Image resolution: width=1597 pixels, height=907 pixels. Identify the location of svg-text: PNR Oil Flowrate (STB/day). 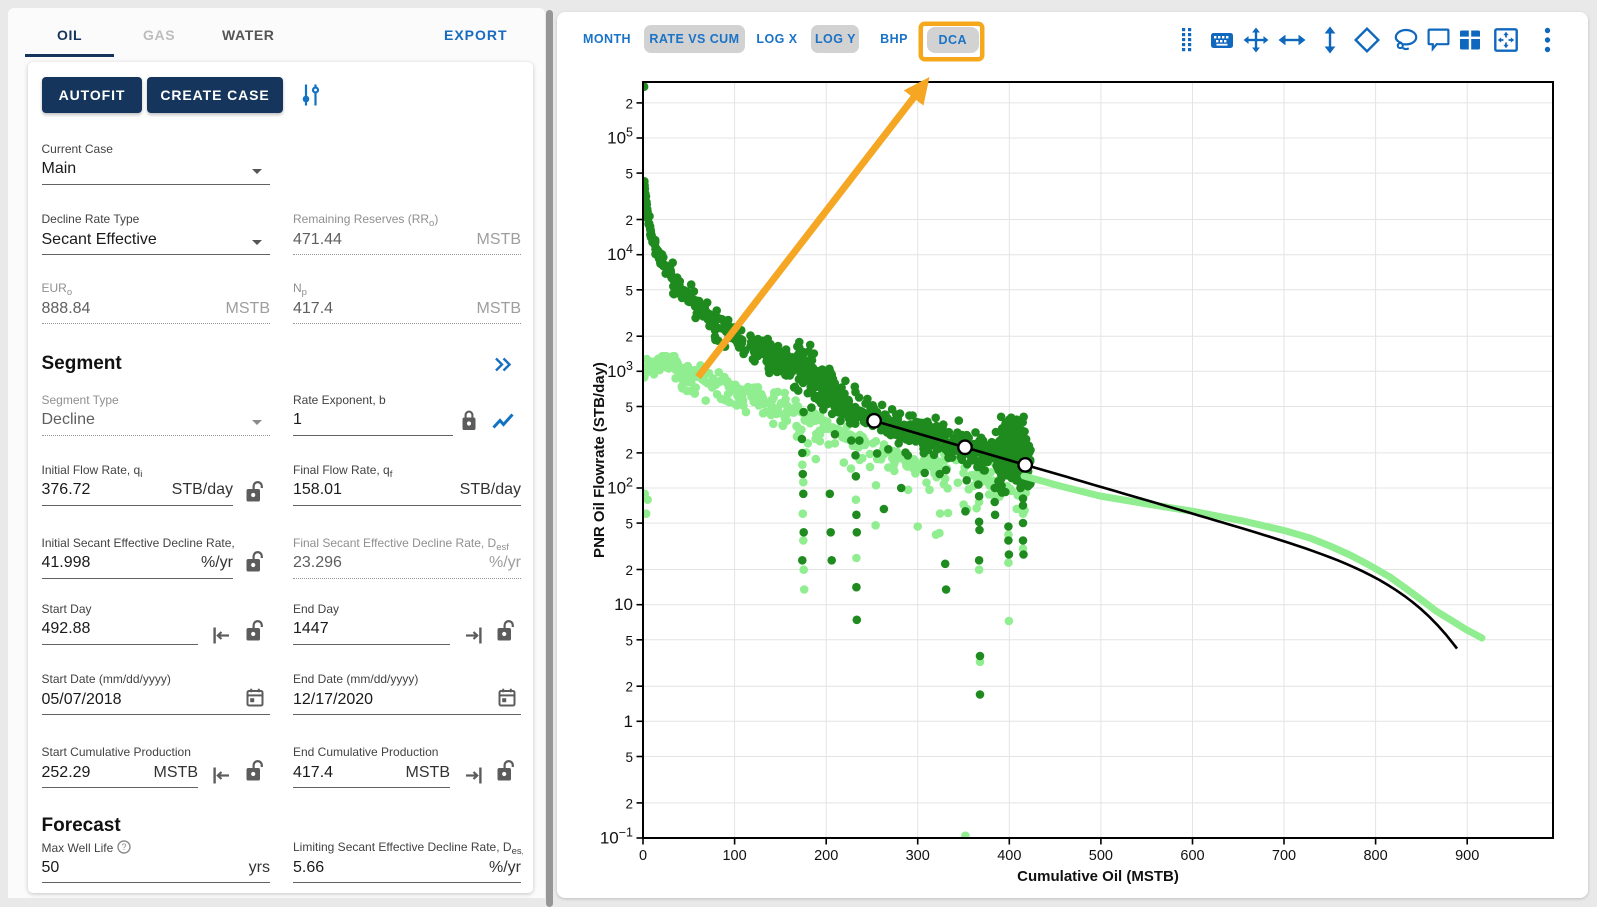
(599, 460).